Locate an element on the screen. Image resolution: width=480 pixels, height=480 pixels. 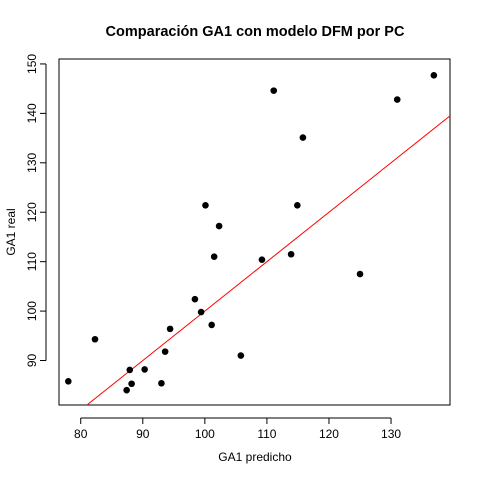
y-tick-label: 120 is located at coordinates (32, 212).